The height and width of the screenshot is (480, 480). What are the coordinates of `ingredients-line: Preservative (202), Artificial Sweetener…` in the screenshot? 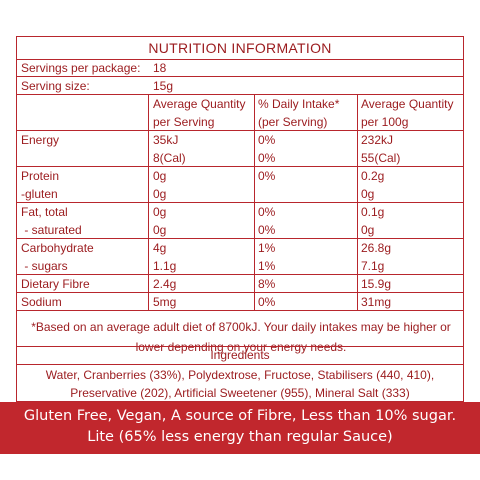 It's located at (240, 393).